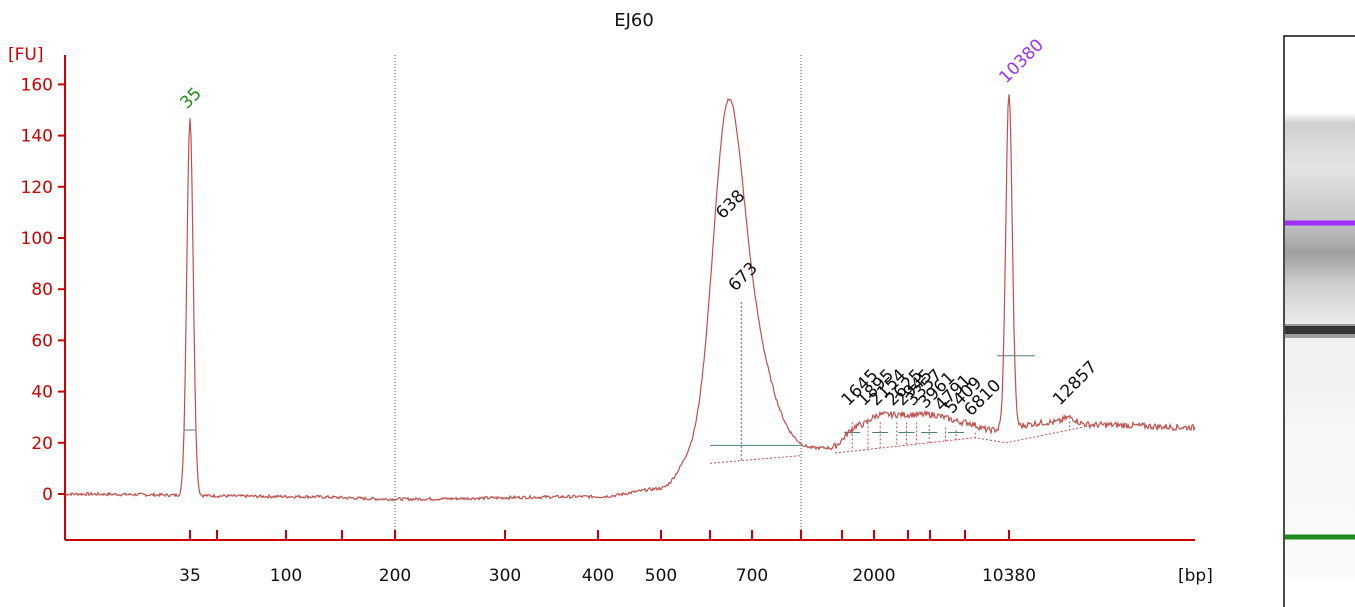 This screenshot has width=1355, height=607. I want to click on y-tick-label-120: 120, so click(37, 188).